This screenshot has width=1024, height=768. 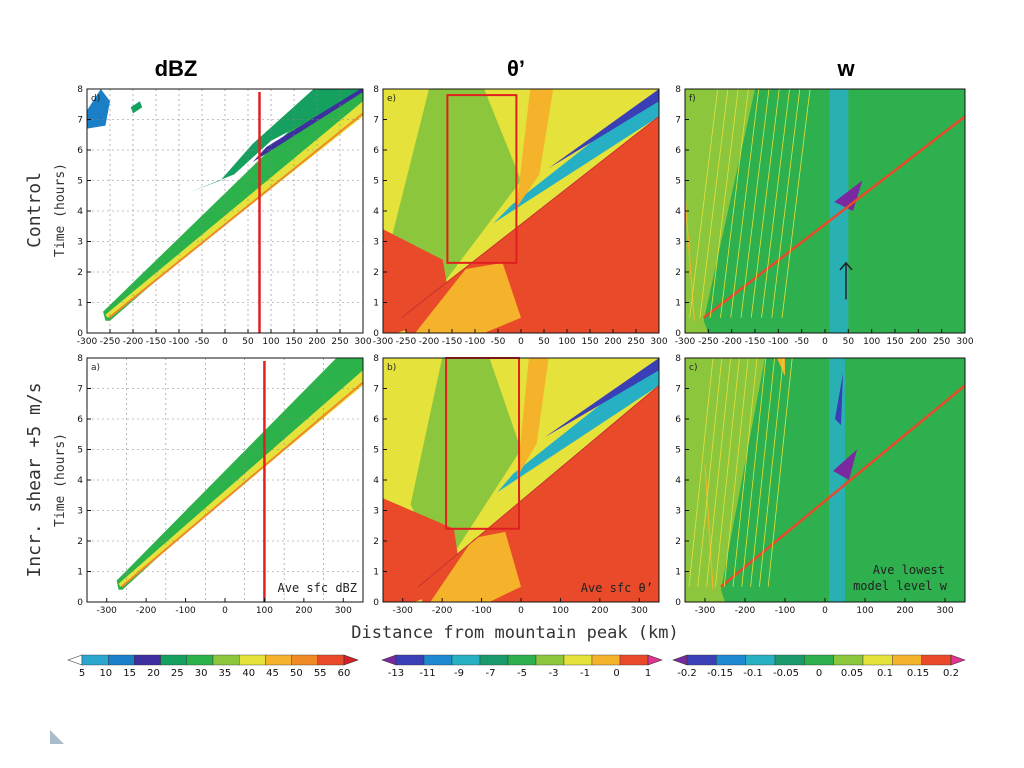 I want to click on panel-label-e: e), so click(x=391, y=99).